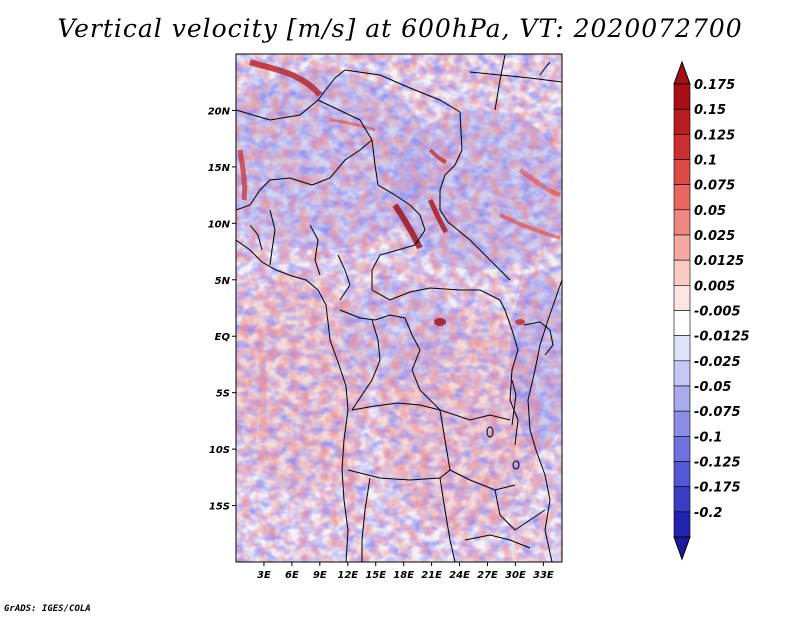 This screenshot has width=800, height=618. Describe the element at coordinates (710, 110) in the screenshot. I see `colorbar-label: 0.15` at that location.